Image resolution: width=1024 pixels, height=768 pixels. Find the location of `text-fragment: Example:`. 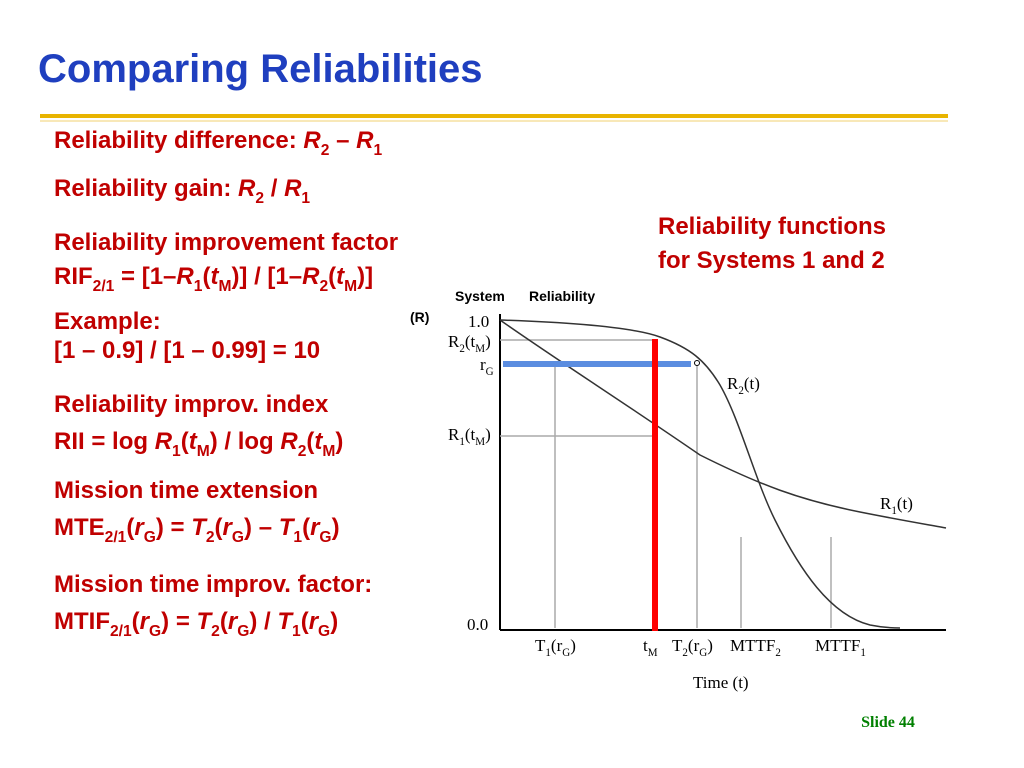

text-fragment: Example: is located at coordinates (107, 321).